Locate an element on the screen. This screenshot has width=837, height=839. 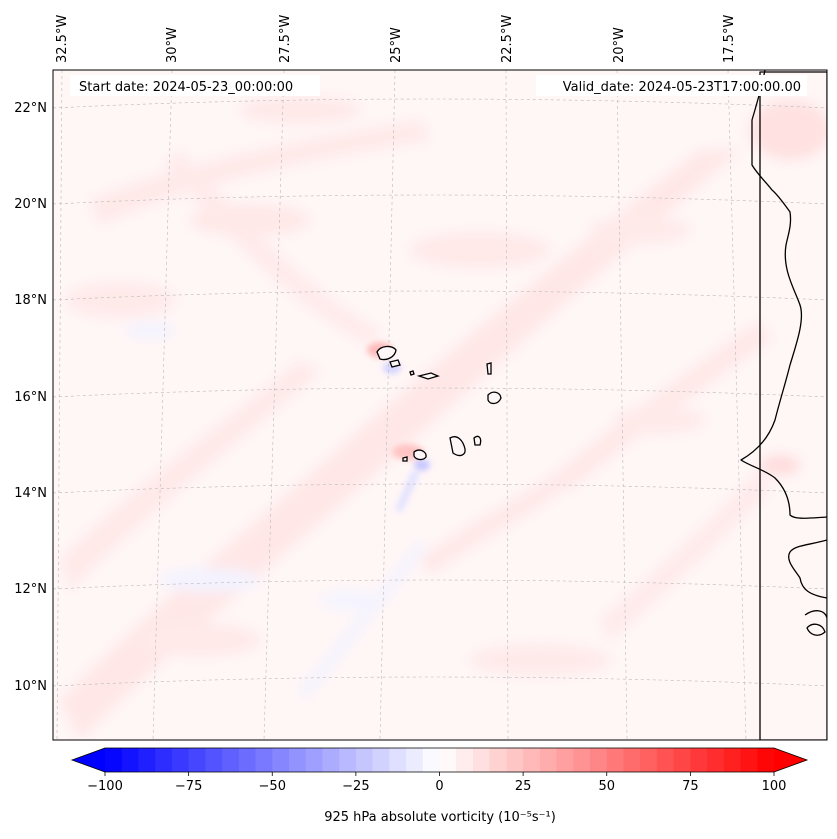
start-date-box is located at coordinates (195, 85).